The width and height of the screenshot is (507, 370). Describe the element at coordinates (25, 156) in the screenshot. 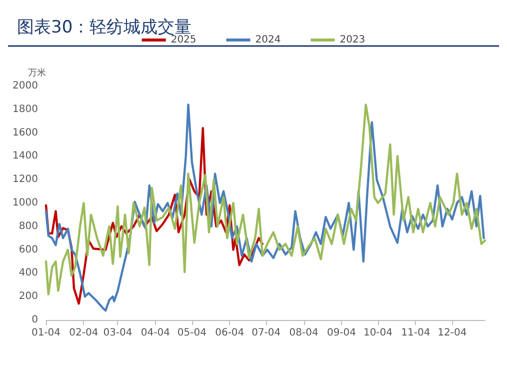

I see `y-tick-label: 1400` at that location.